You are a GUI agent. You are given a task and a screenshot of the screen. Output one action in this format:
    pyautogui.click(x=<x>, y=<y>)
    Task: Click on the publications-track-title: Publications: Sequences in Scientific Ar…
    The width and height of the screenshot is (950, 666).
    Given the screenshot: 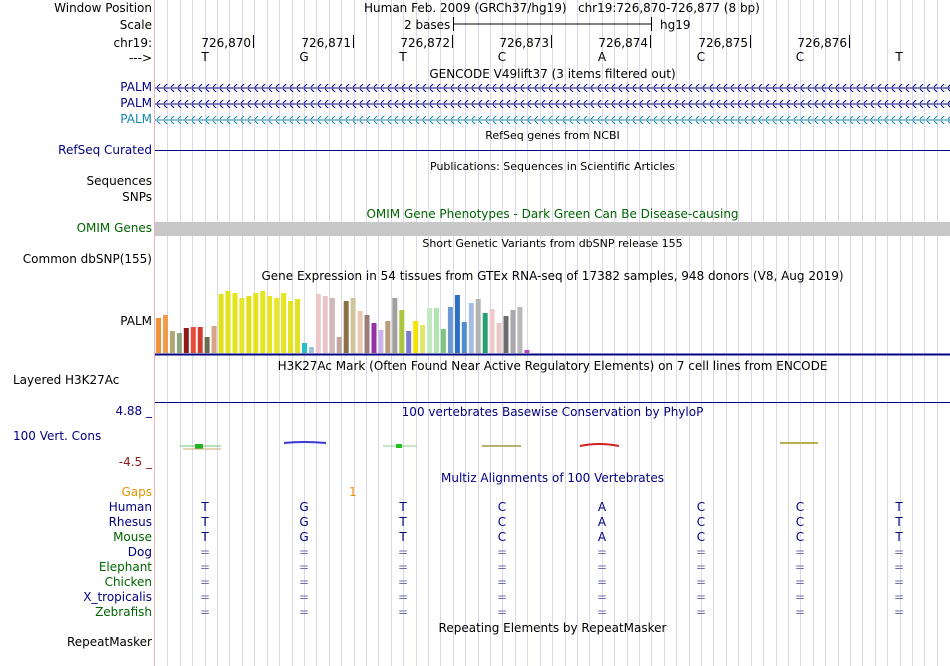 What is the action you would take?
    pyautogui.click(x=552, y=166)
    